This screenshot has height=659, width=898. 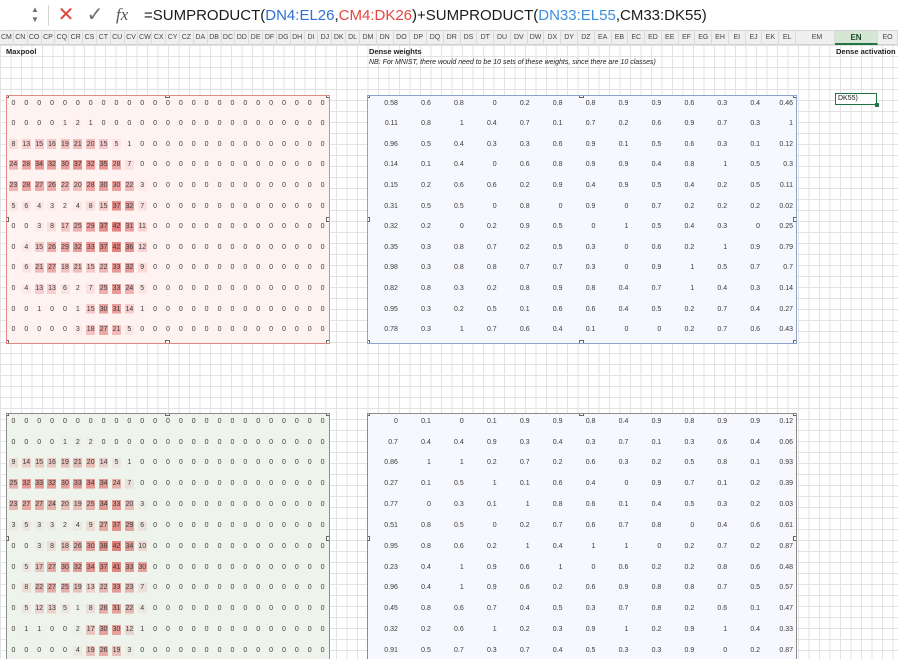 What do you see at coordinates (391, 484) in the screenshot?
I see `dense-weight-bottom-cell: 0.27` at bounding box center [391, 484].